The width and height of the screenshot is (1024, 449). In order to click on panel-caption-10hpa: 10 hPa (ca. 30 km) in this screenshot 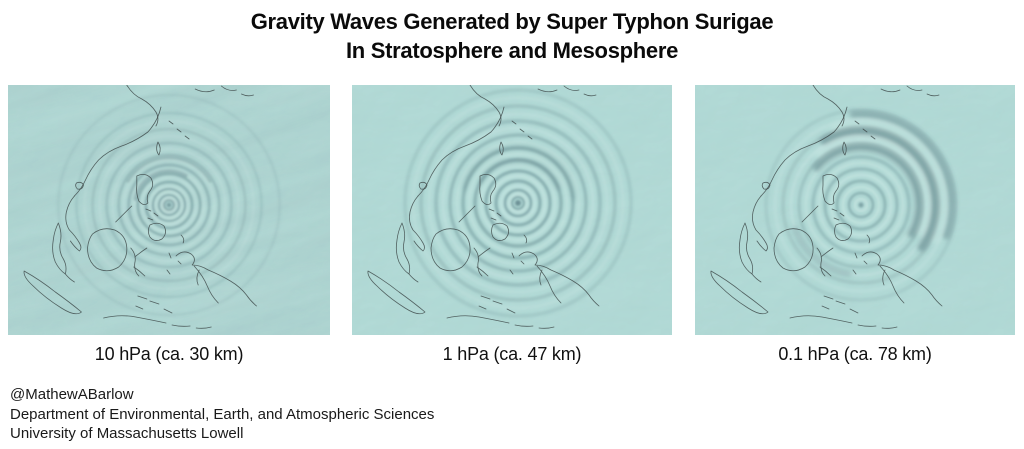, I will do `click(169, 354)`.